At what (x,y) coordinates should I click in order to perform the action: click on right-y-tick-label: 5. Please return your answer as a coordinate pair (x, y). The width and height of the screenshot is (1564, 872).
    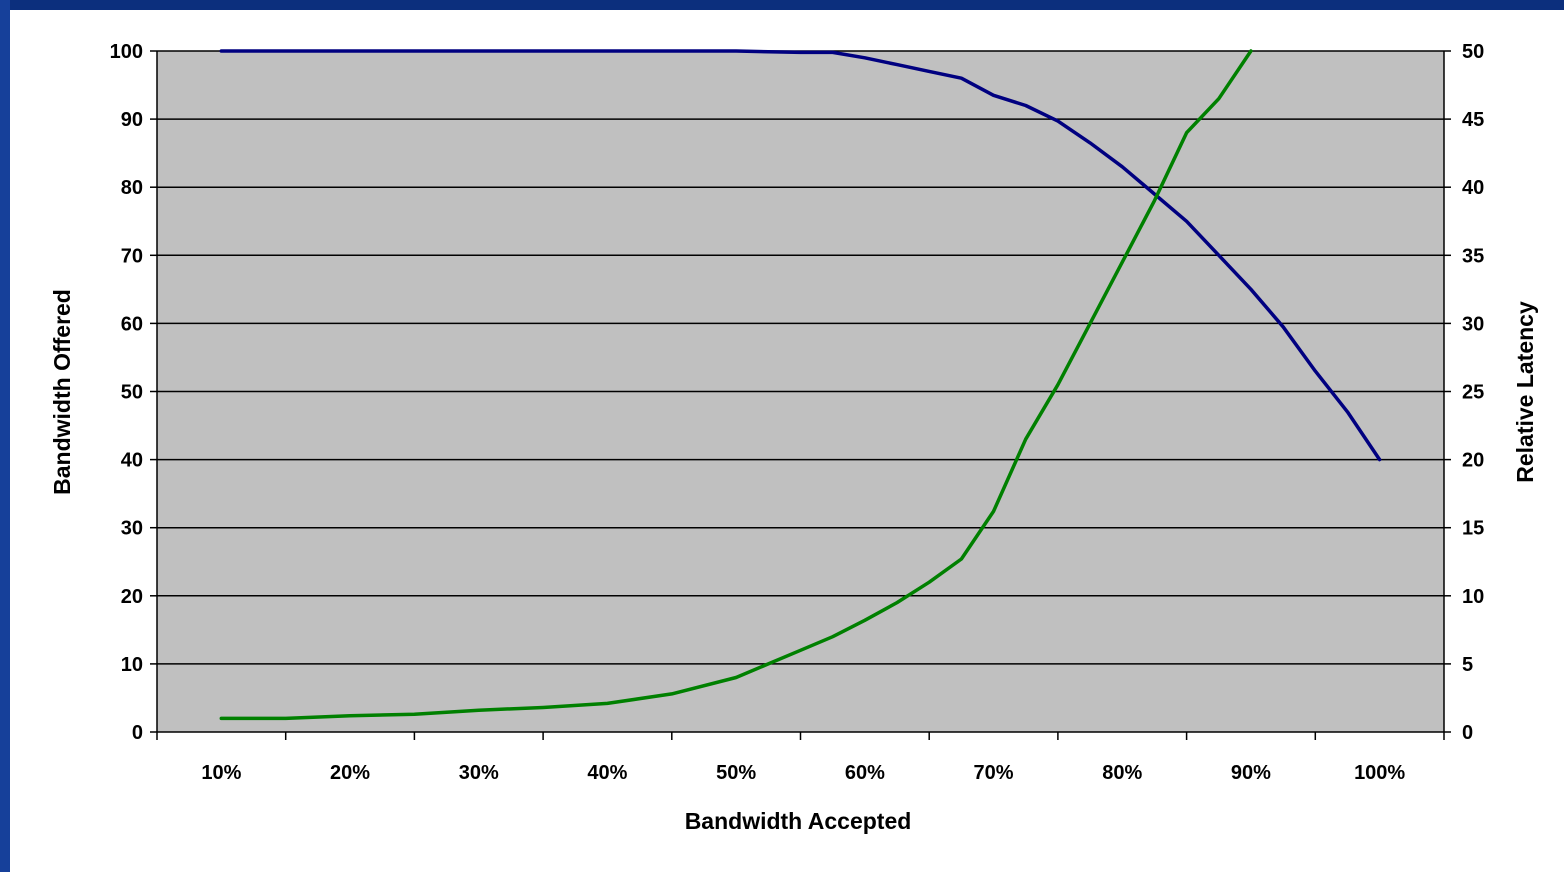
    Looking at the image, I should click on (1467, 665).